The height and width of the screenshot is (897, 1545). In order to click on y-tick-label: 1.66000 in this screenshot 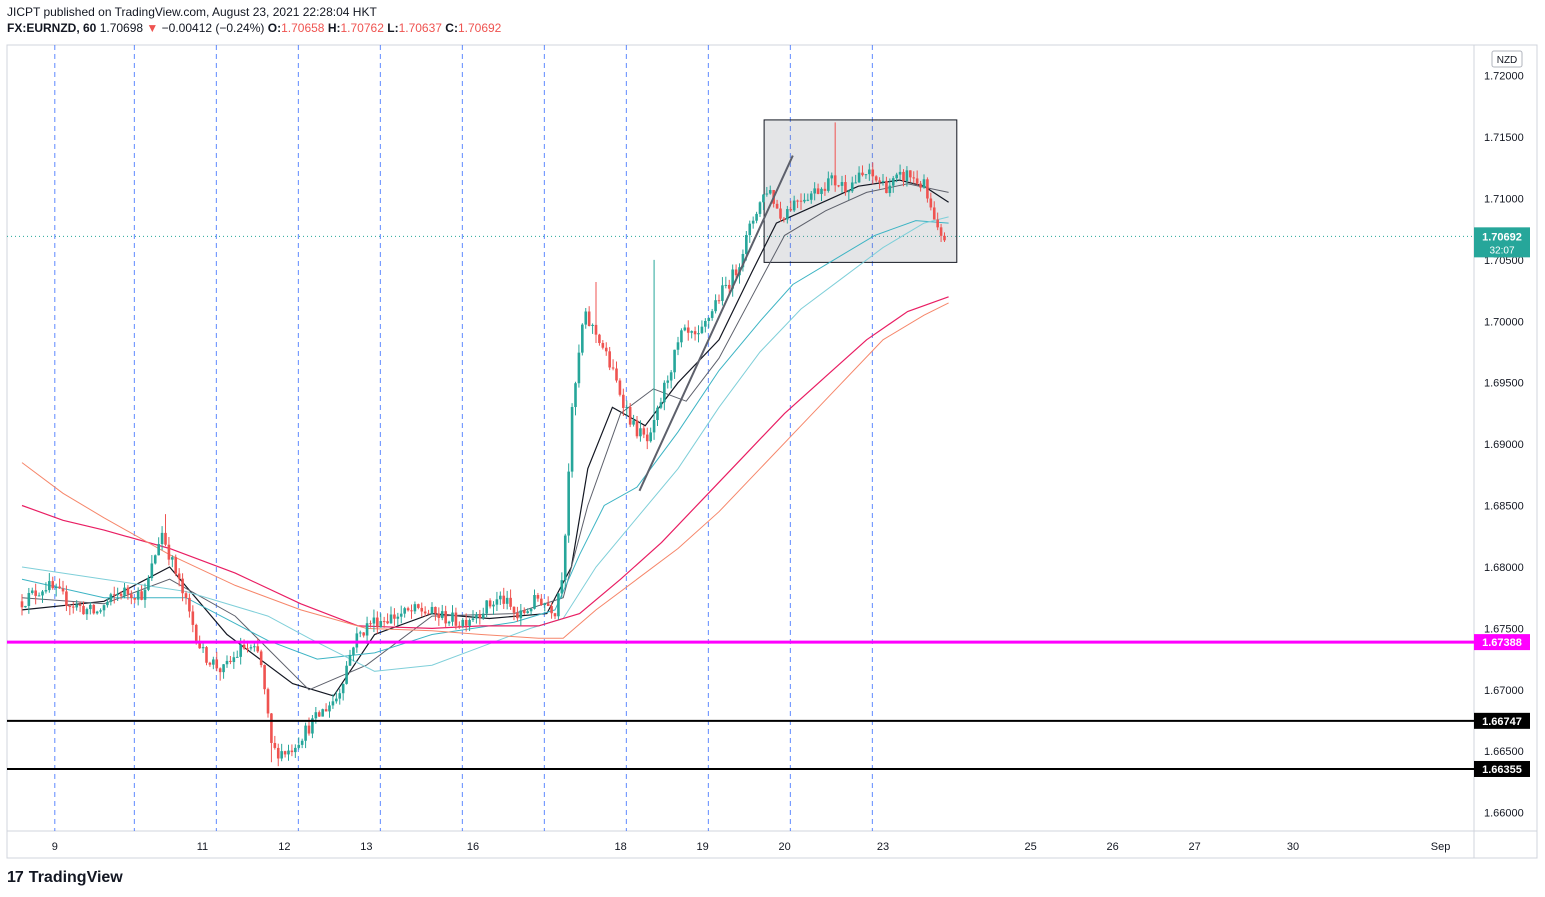, I will do `click(1504, 814)`.